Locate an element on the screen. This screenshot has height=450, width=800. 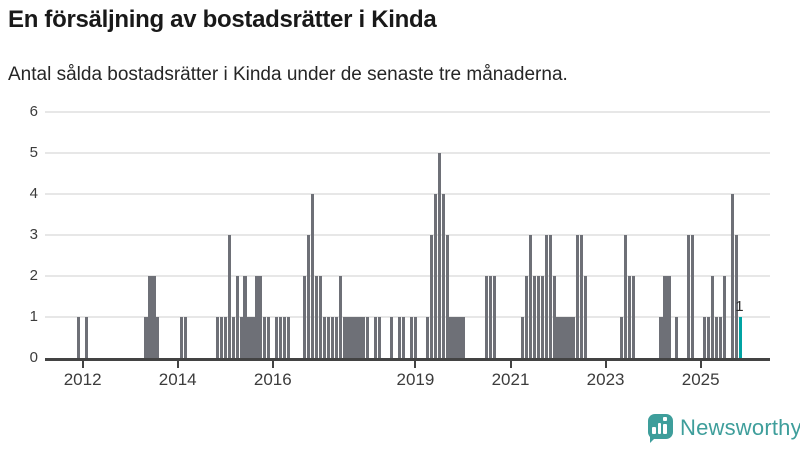
y-tick-label: 4 is located at coordinates (33, 193).